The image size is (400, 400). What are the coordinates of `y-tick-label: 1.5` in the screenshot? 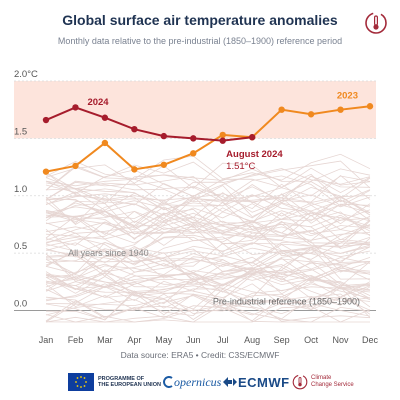 It's located at (20, 131).